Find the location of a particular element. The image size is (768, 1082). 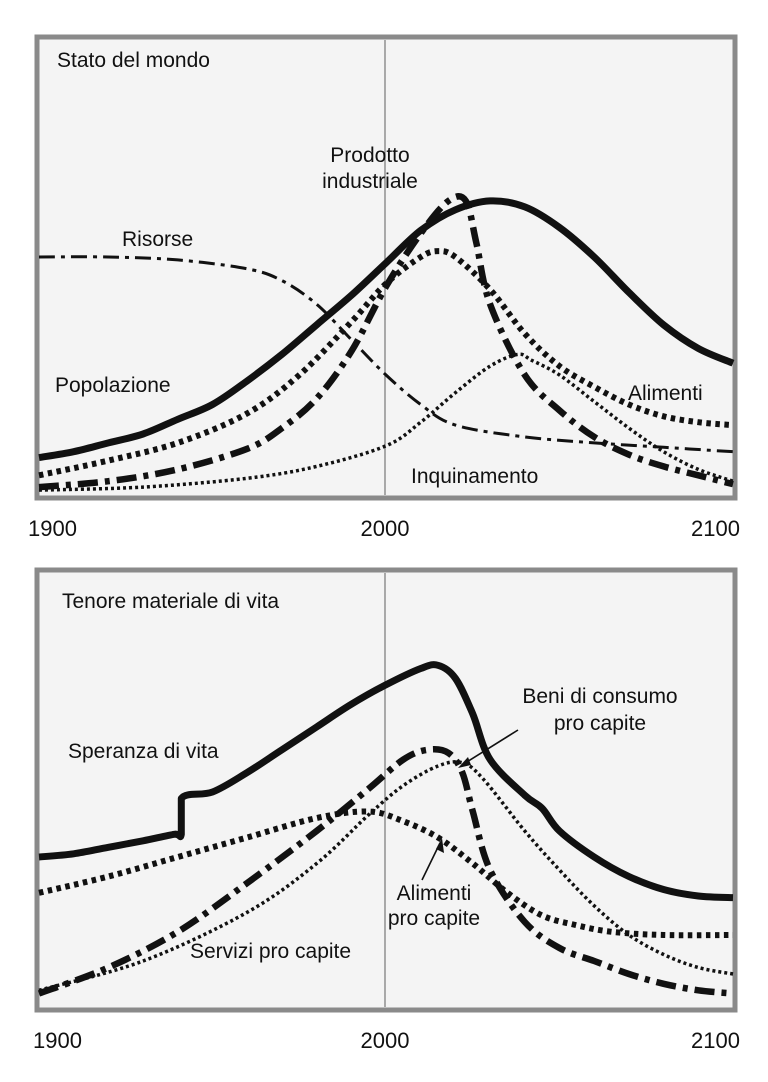

label-speranza-di-vita: Speranza di vita is located at coordinates (143, 751).